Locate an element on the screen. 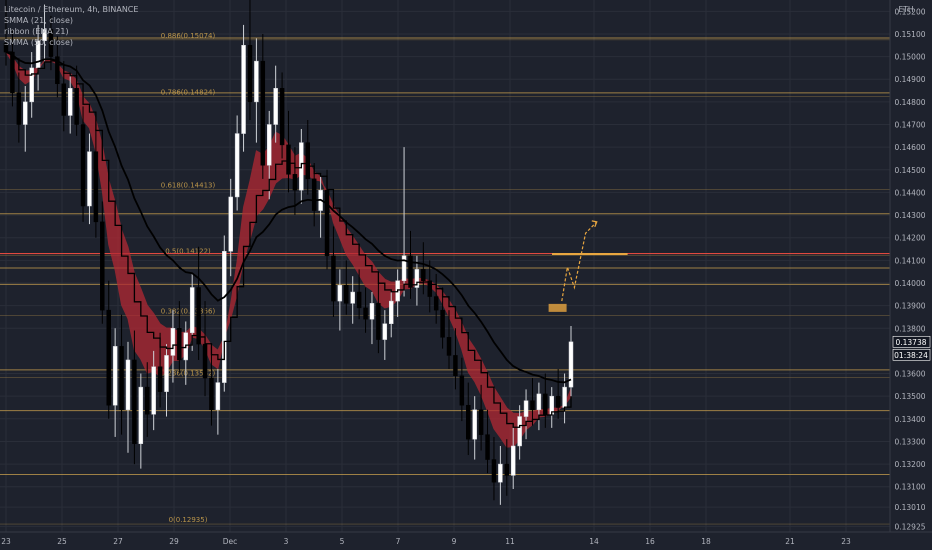 The width and height of the screenshot is (932, 550). time-tick-label: Dec is located at coordinates (230, 541).